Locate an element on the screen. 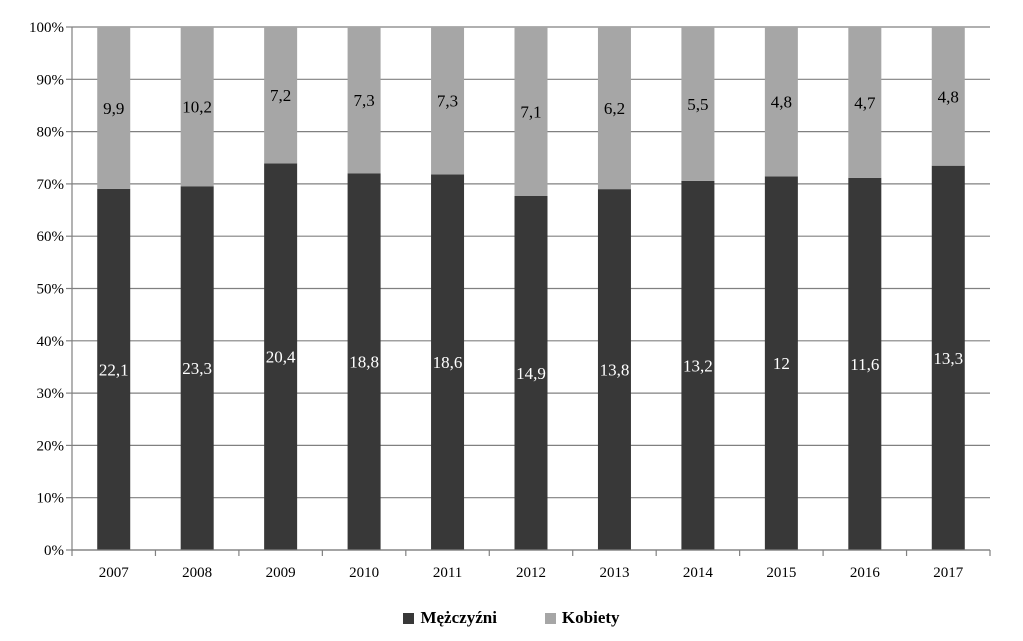 This screenshot has width=1023, height=641. data-label-women-2011: 7,3 is located at coordinates (447, 101).